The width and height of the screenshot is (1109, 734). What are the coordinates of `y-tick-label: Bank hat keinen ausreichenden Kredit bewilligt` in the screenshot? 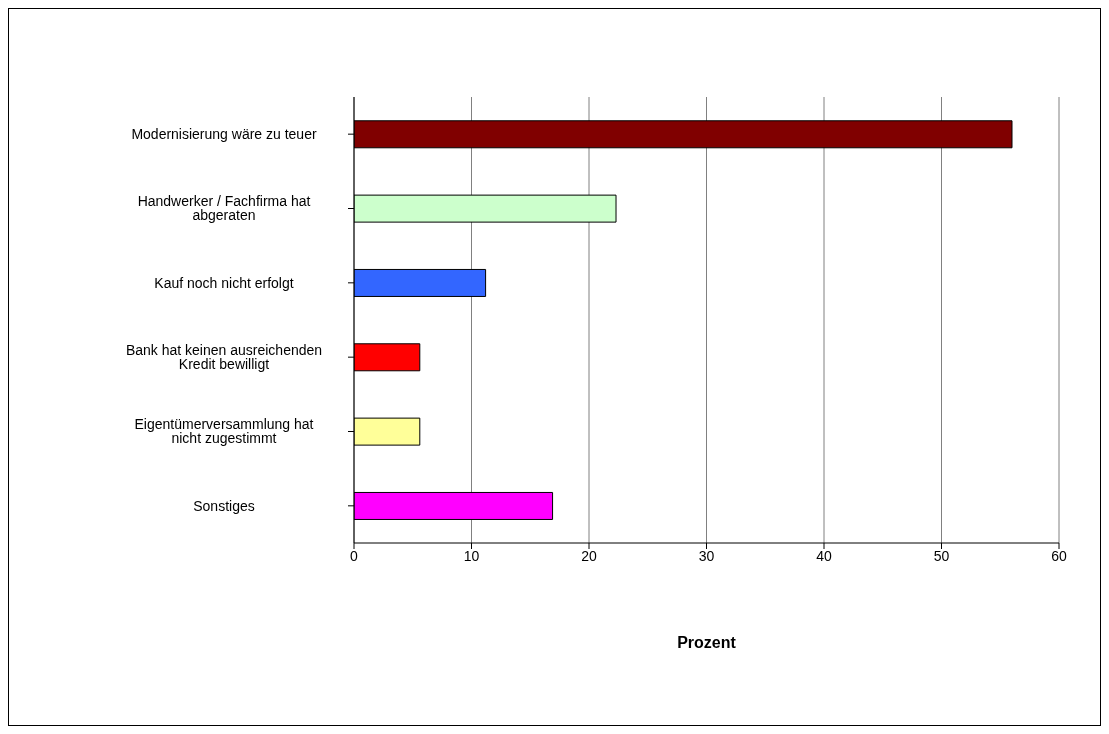 It's located at (224, 357).